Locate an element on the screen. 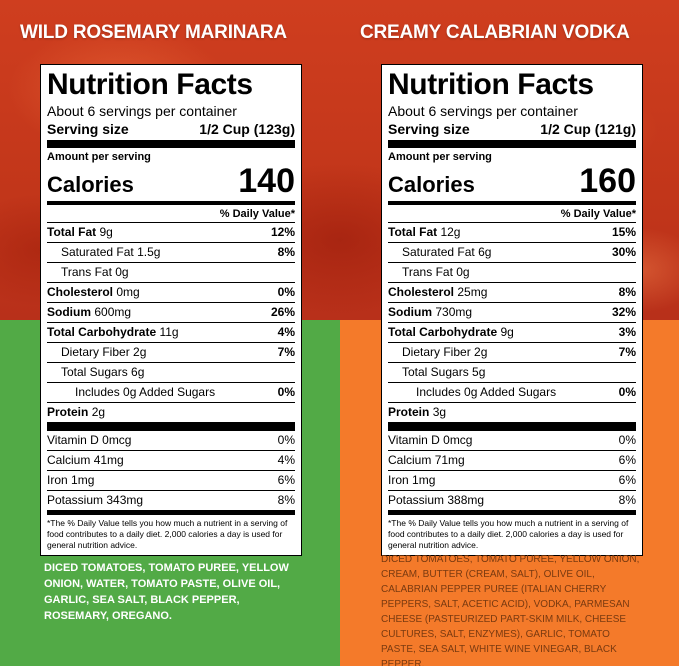  nutrient-row-protein: Protein 2g is located at coordinates (171, 413).